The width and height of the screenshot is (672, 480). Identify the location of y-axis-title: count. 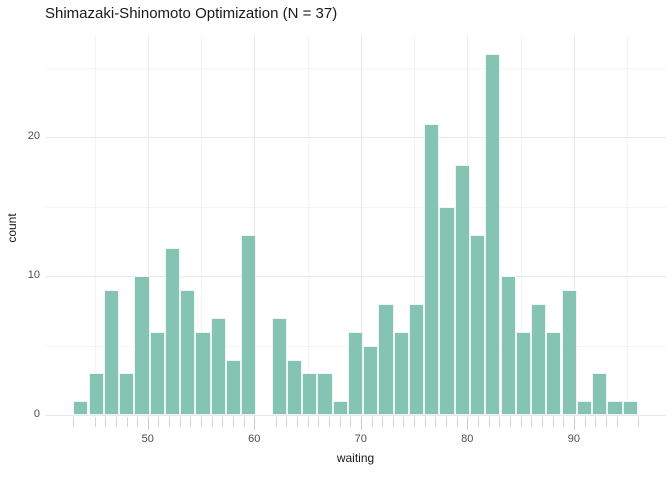
(12, 228).